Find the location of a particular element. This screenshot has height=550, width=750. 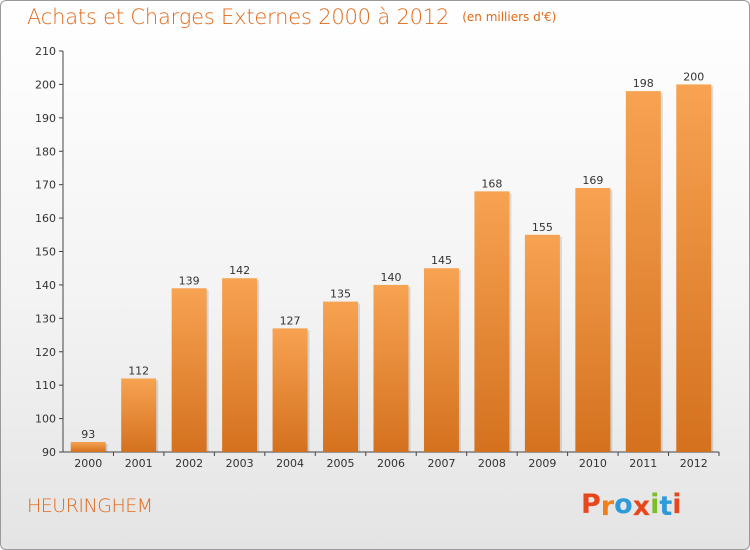

y-tick-label: 180 is located at coordinates (45, 151).